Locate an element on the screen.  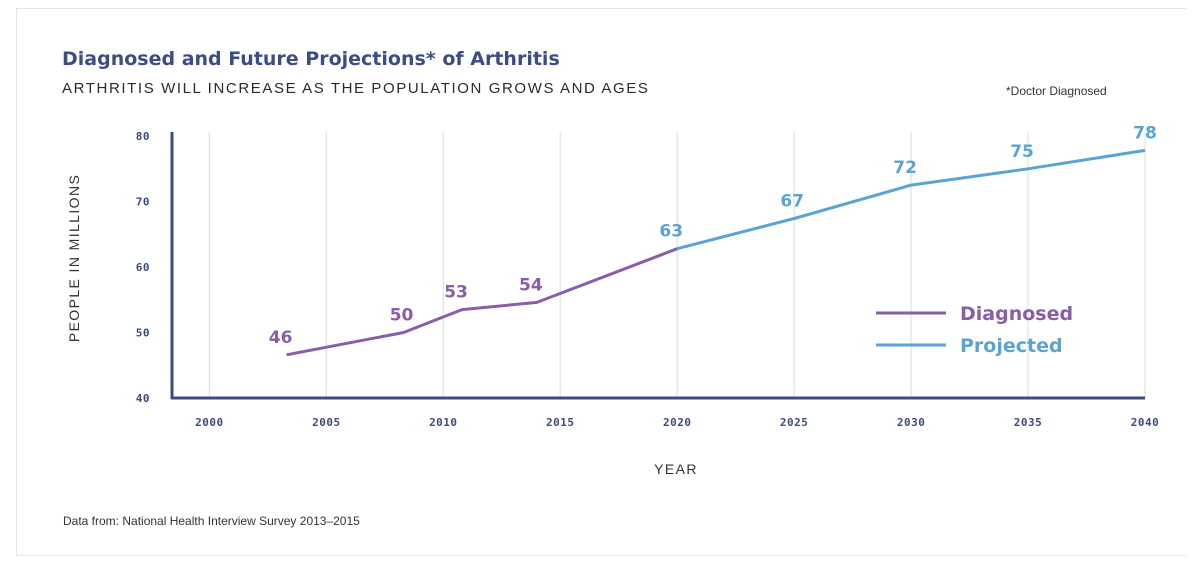
data-label-projected-2040: 78 is located at coordinates (1145, 133).